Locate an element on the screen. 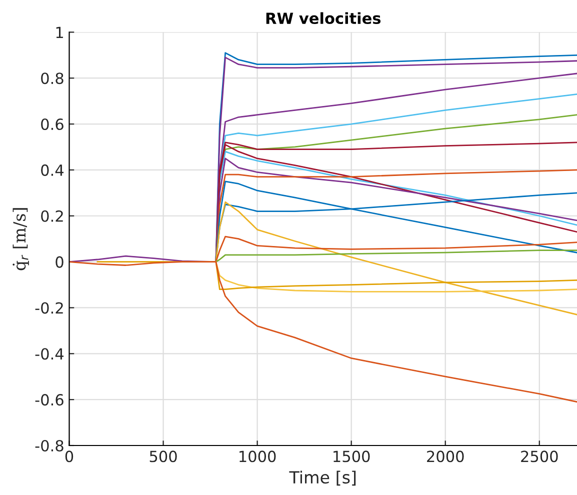 The image size is (577, 495). y-tick-label: 0.4 is located at coordinates (52, 170).